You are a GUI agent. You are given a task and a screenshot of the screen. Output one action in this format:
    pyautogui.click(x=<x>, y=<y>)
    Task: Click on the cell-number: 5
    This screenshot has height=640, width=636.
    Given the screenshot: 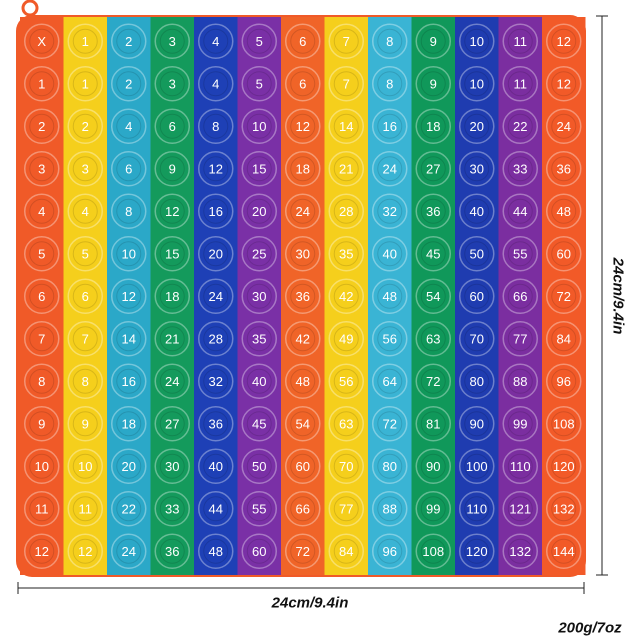 What is the action you would take?
    pyautogui.click(x=259, y=41)
    